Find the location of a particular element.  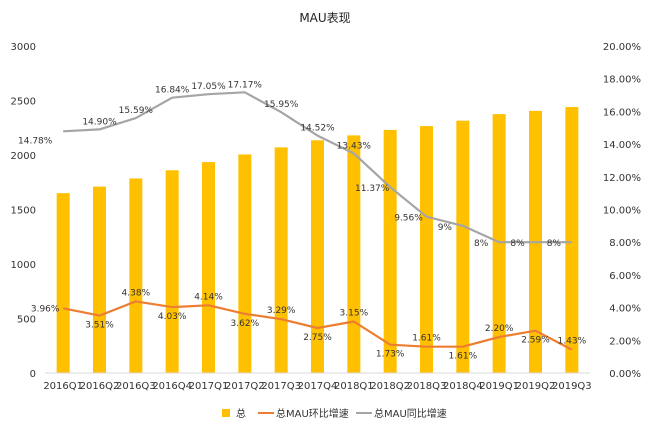

data-label: 4.03% is located at coordinates (172, 317).